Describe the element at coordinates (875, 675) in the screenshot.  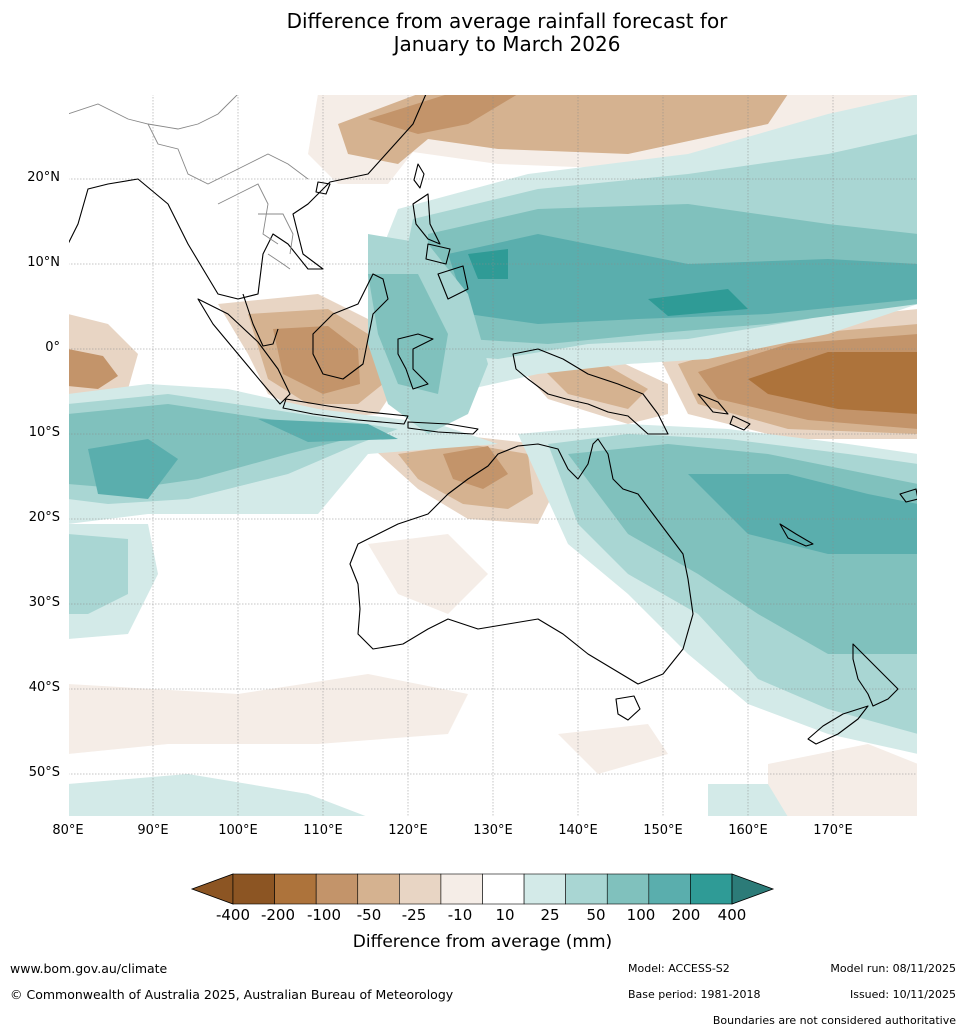
I see `new-zealand-north-coastline` at that location.